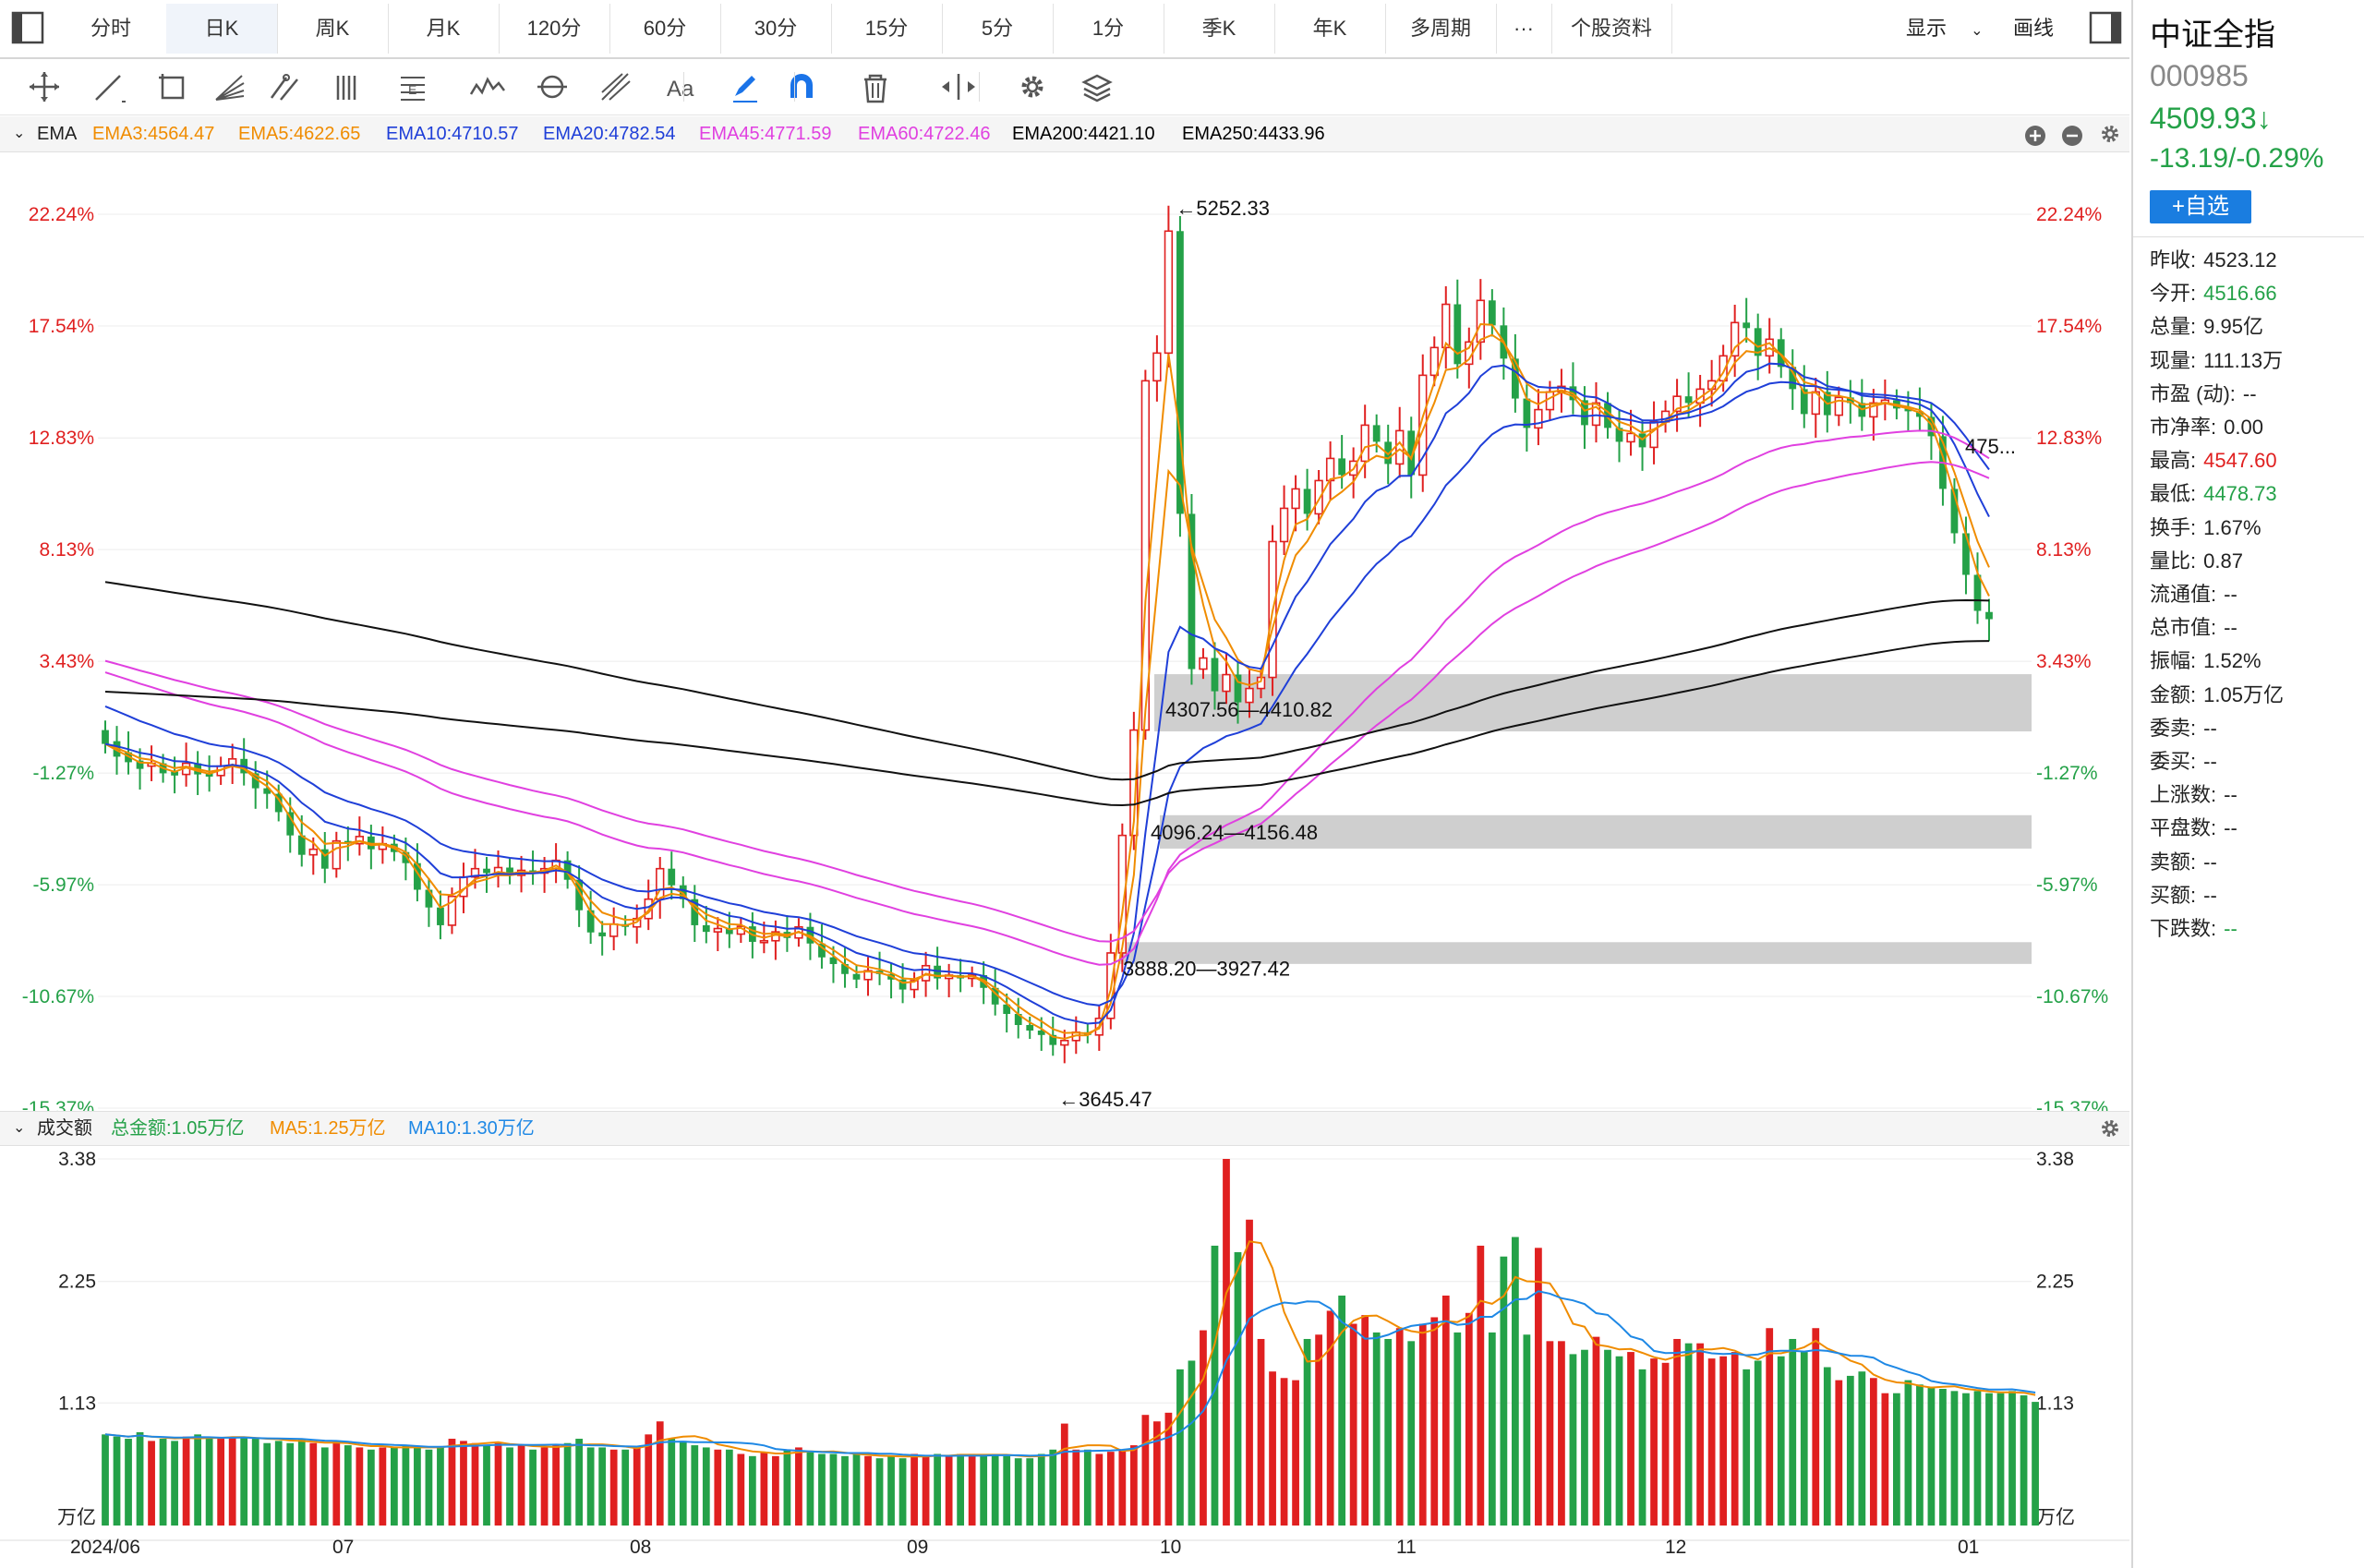 The height and width of the screenshot is (1568, 2364). I want to click on wave-icon, so click(487, 86).